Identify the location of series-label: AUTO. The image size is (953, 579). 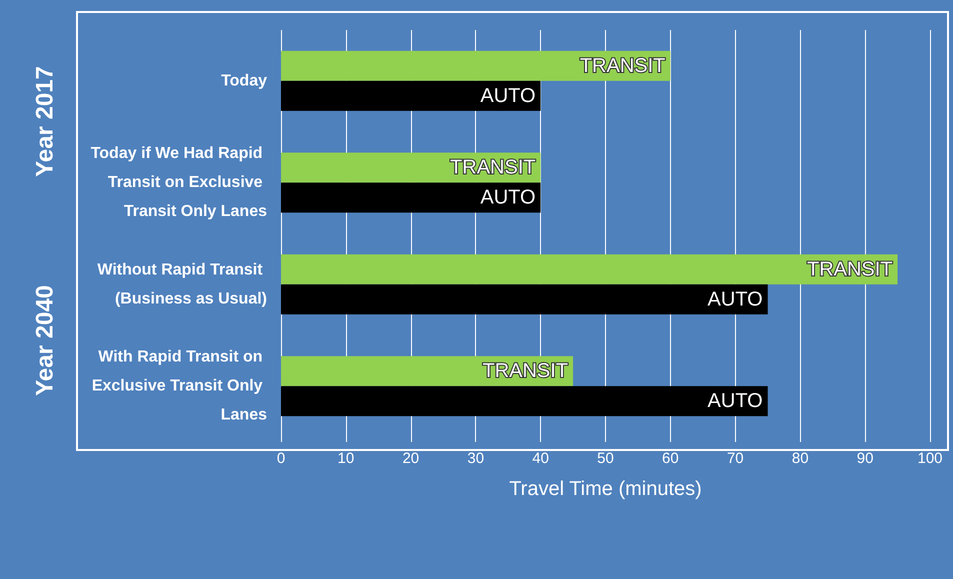
(508, 95).